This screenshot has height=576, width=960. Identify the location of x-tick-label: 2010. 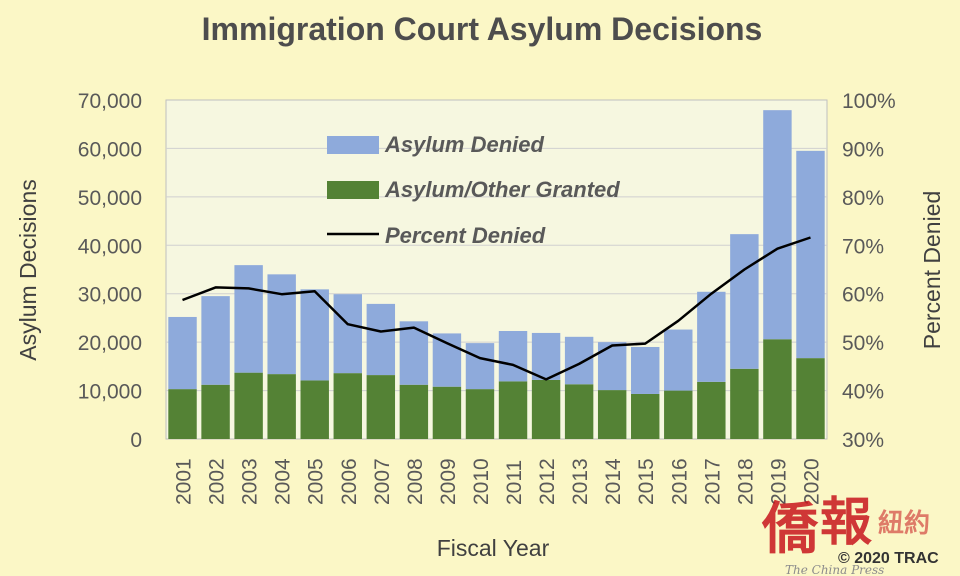
(481, 481).